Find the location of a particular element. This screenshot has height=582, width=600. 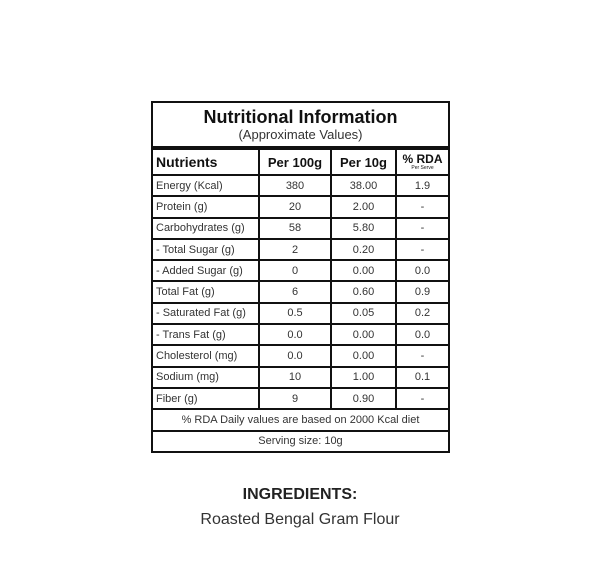

cell-per100: 0 is located at coordinates (295, 271).